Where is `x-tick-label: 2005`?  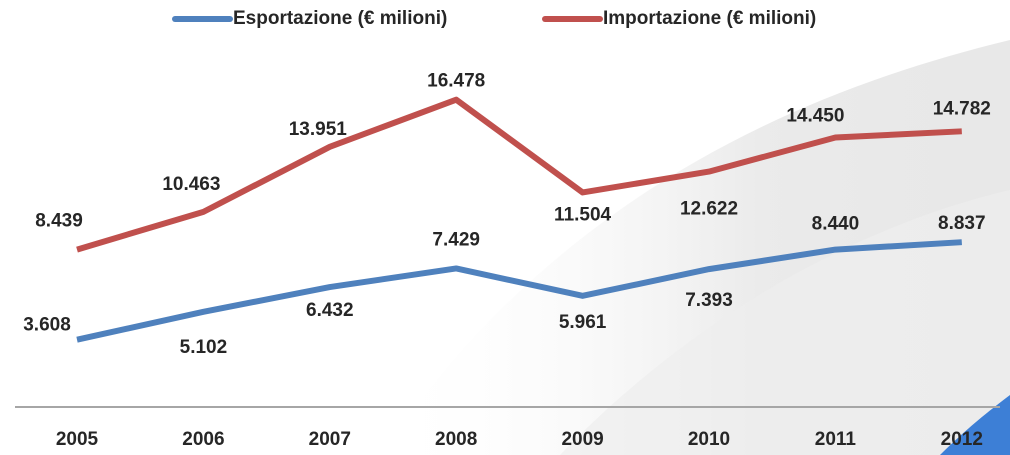 x-tick-label: 2005 is located at coordinates (77, 439).